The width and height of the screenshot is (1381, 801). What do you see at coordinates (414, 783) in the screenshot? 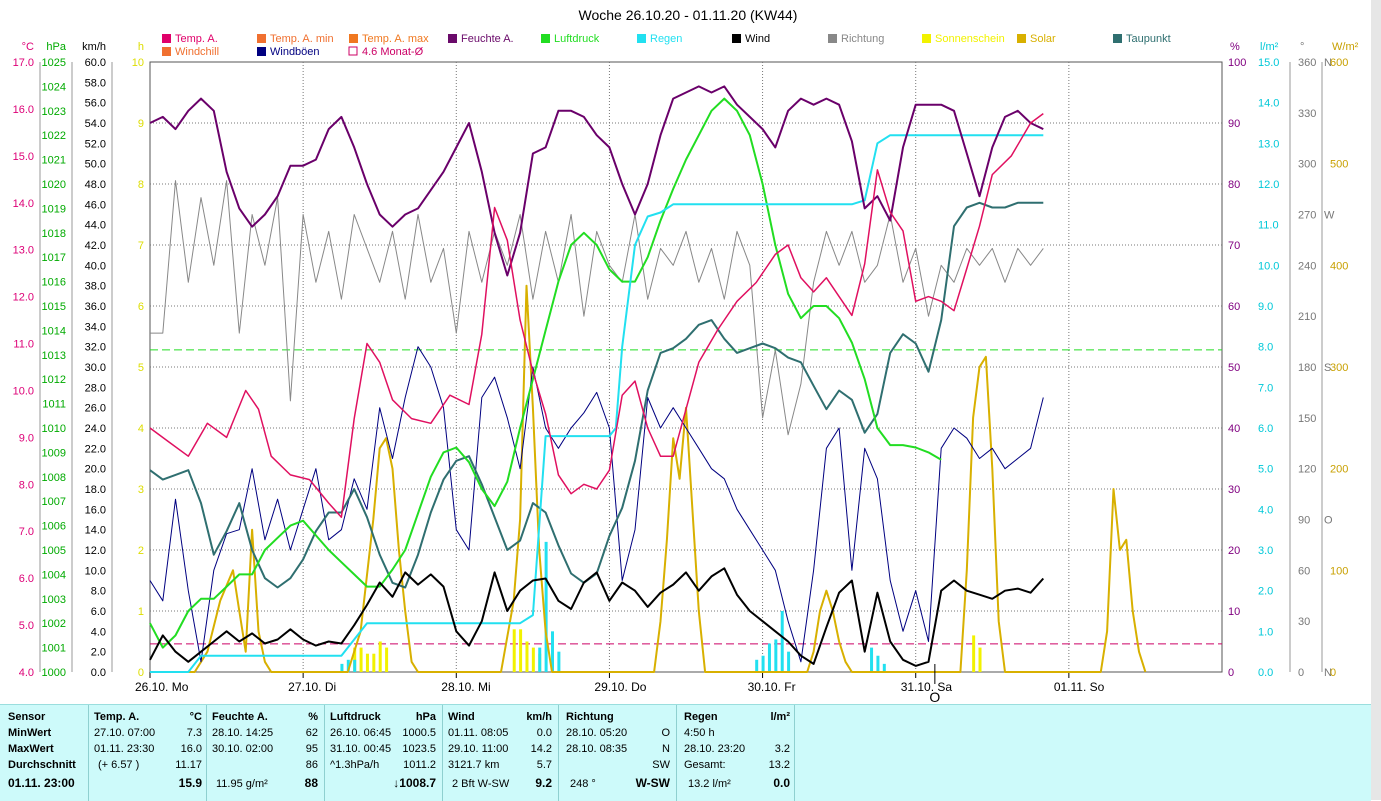
I see `pressure-current: ↓1008.7` at bounding box center [414, 783].